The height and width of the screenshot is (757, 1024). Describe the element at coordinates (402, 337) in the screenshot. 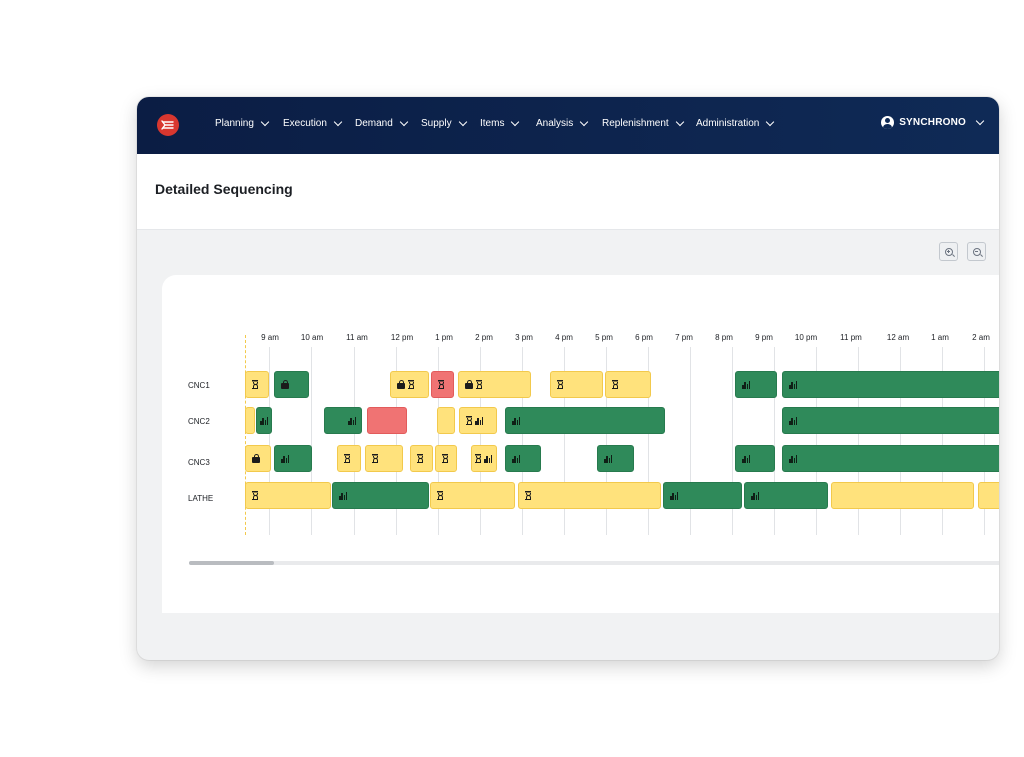

I see `time-tick: 12 pm` at that location.